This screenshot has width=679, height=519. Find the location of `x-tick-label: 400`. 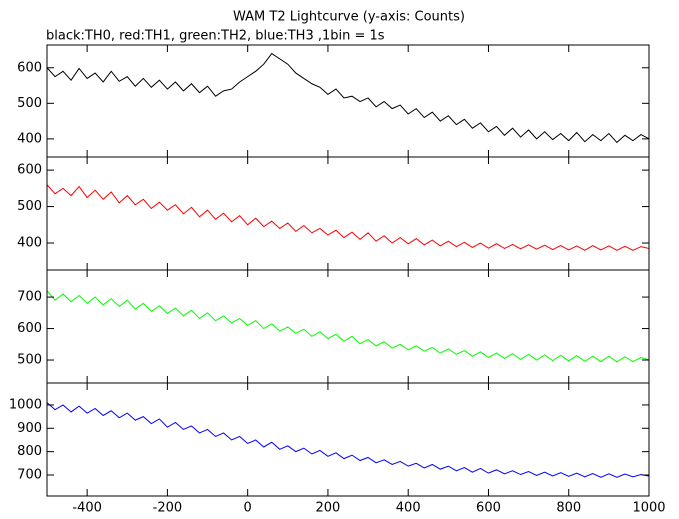

x-tick-label: 400 is located at coordinates (408, 508).